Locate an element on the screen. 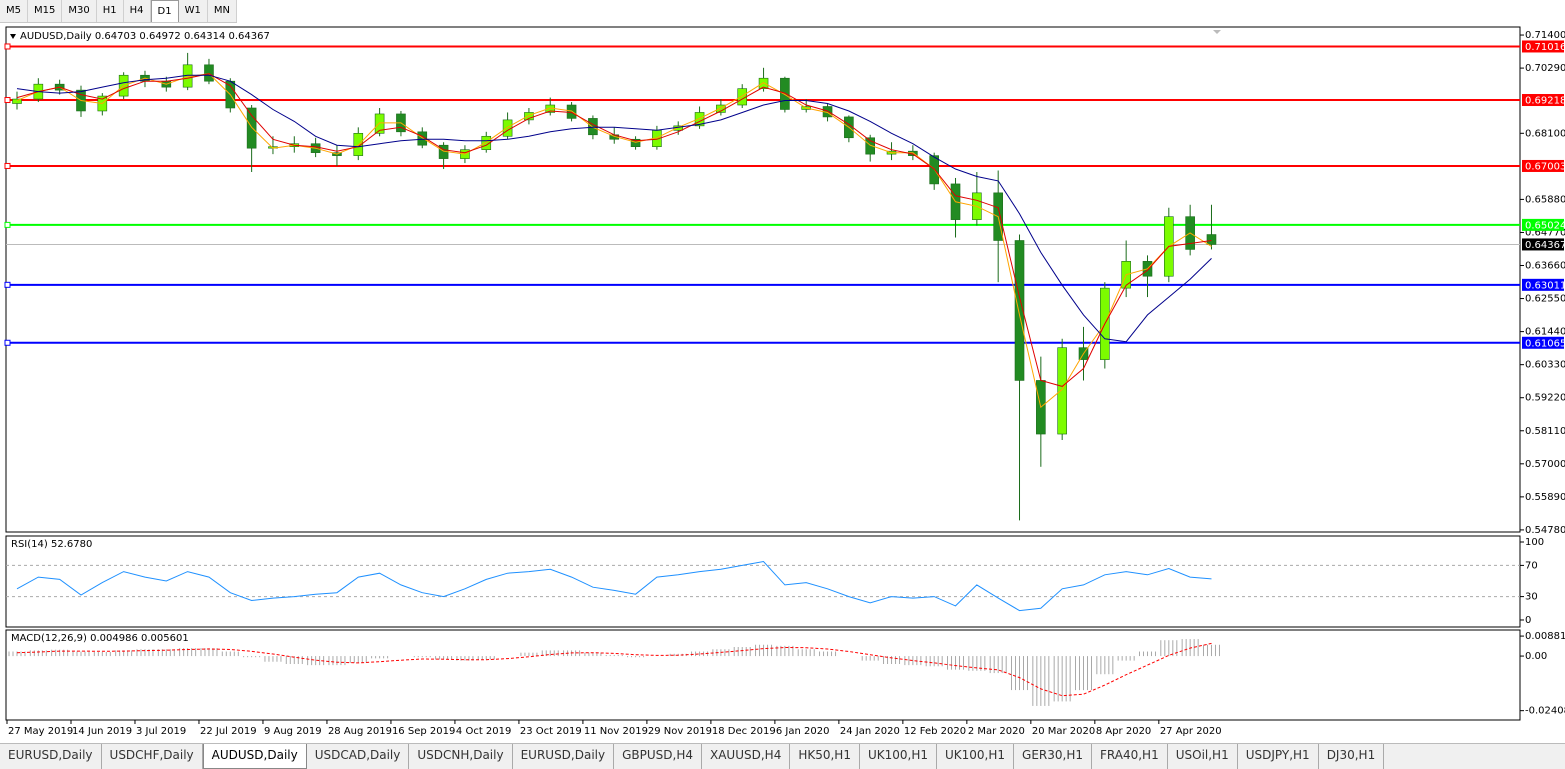 The width and height of the screenshot is (1565, 769). y-tick-label: -0.024082 is located at coordinates (1545, 711).